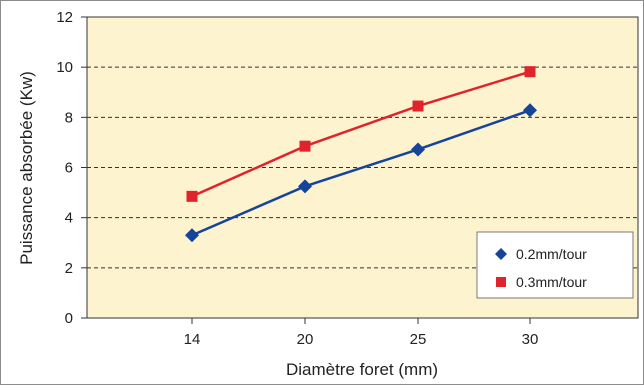 The width and height of the screenshot is (644, 390). I want to click on y-tick-label: 2, so click(69, 268).